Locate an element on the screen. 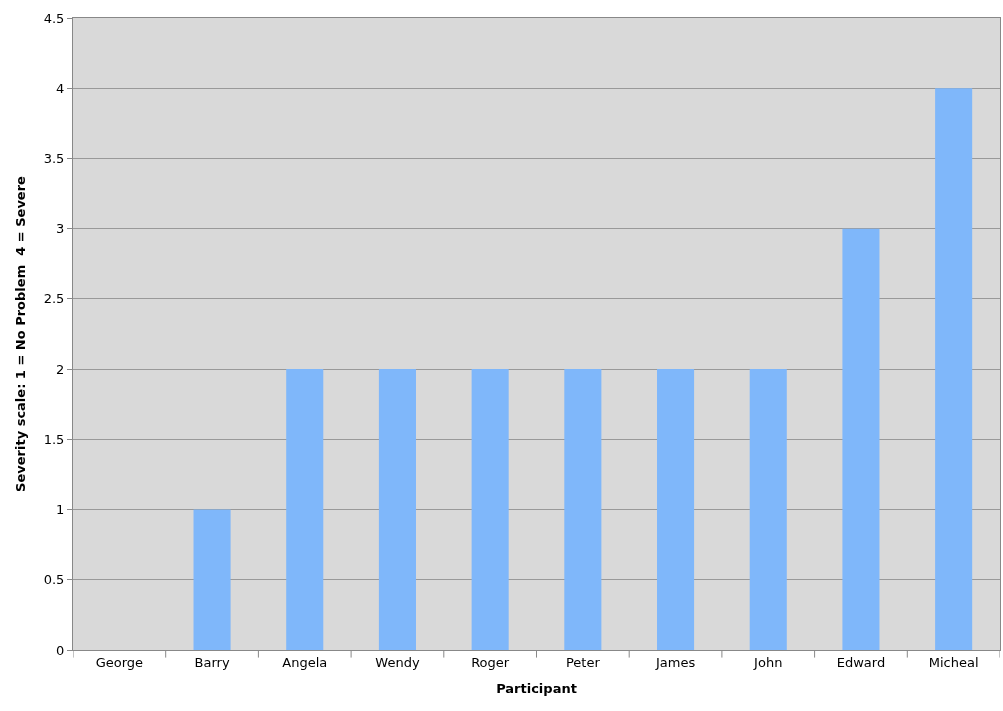 The width and height of the screenshot is (1003, 711). x-tick-label: John is located at coordinates (768, 662).